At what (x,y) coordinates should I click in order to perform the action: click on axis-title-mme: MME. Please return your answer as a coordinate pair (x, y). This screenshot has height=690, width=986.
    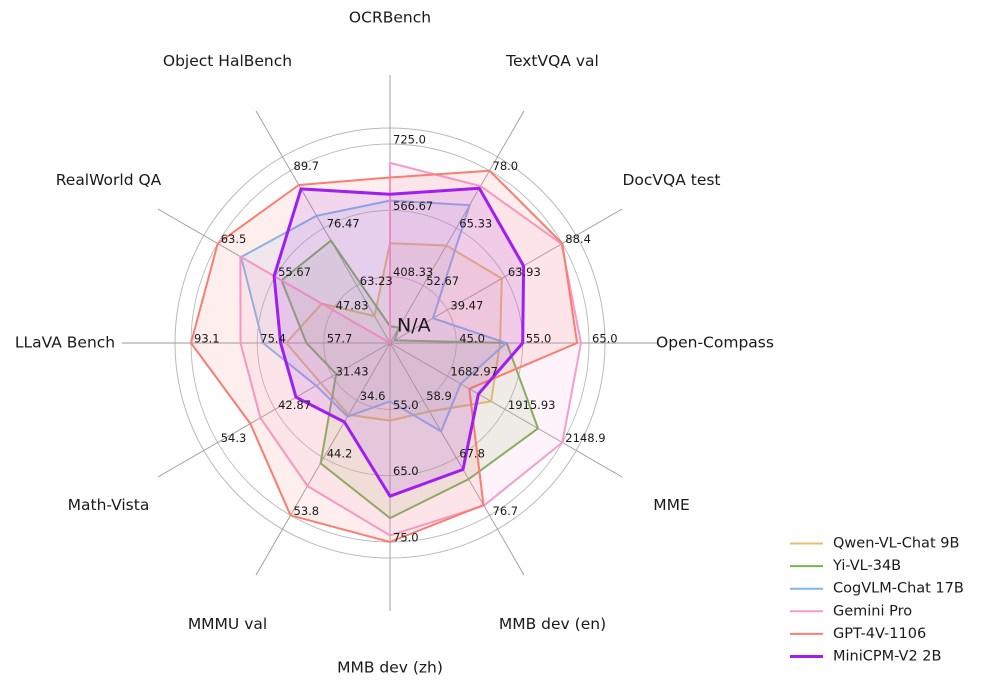
    Looking at the image, I should click on (671, 505).